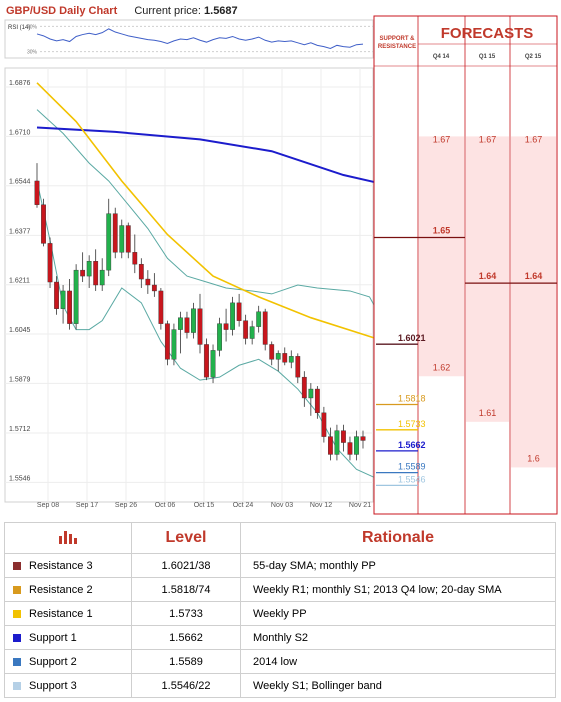 This screenshot has height=702, width=561. I want to click on level-name-text: Support 3, so click(53, 685).